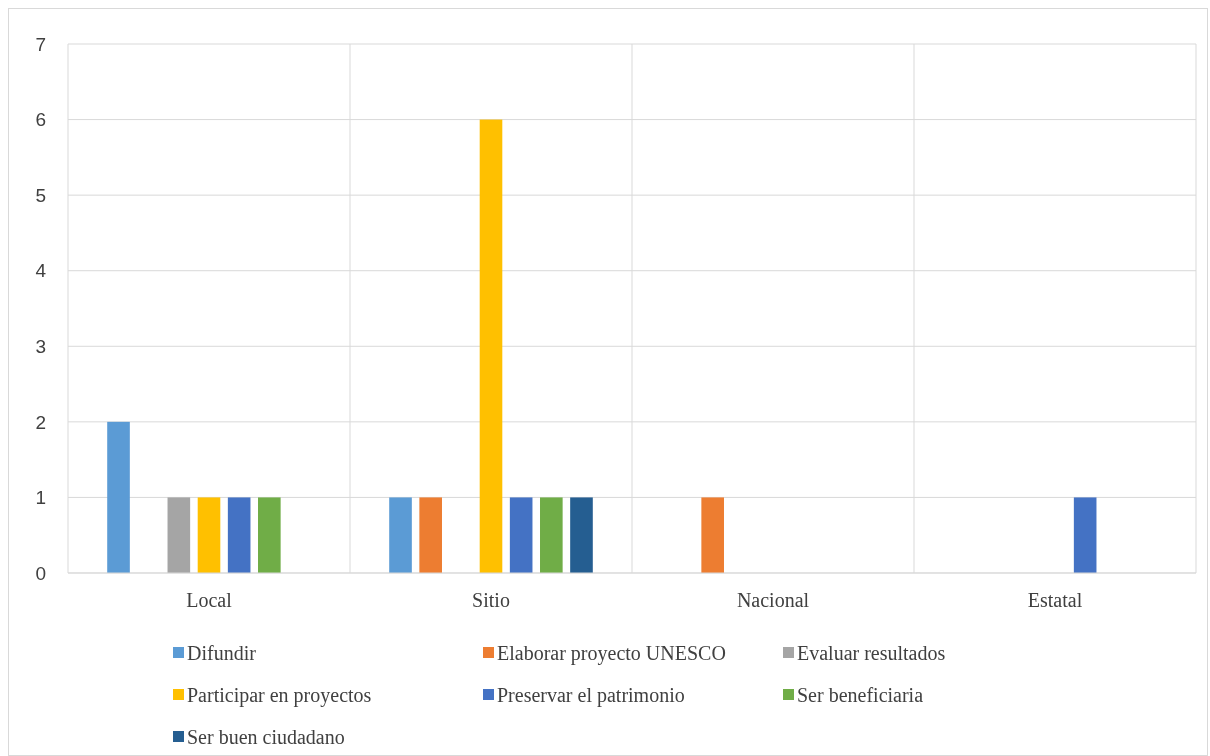 The height and width of the screenshot is (756, 1210). I want to click on legend-label: Participar en proyectos, so click(279, 695).